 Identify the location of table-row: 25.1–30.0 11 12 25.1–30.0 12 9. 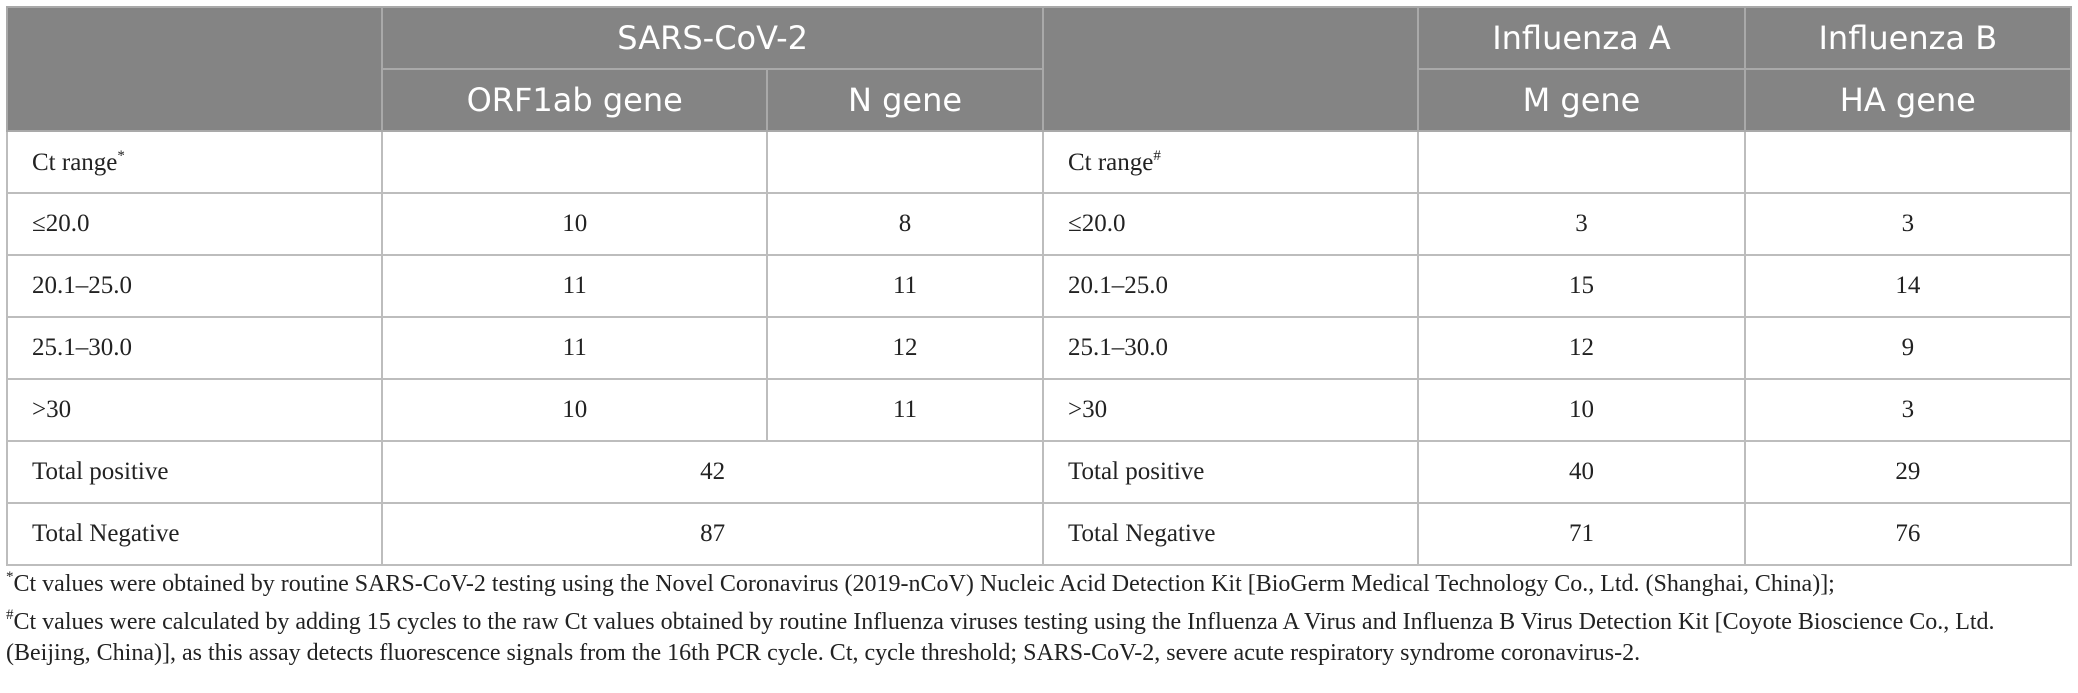
(1039, 348).